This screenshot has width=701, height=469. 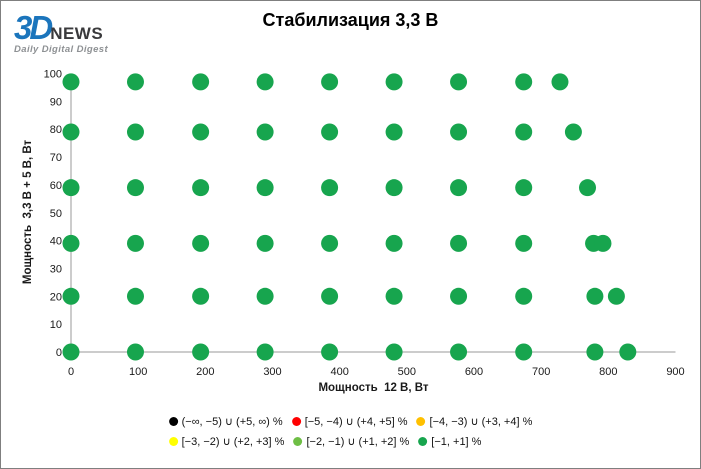 I want to click on y-tick-label: 100, so click(x=53, y=75).